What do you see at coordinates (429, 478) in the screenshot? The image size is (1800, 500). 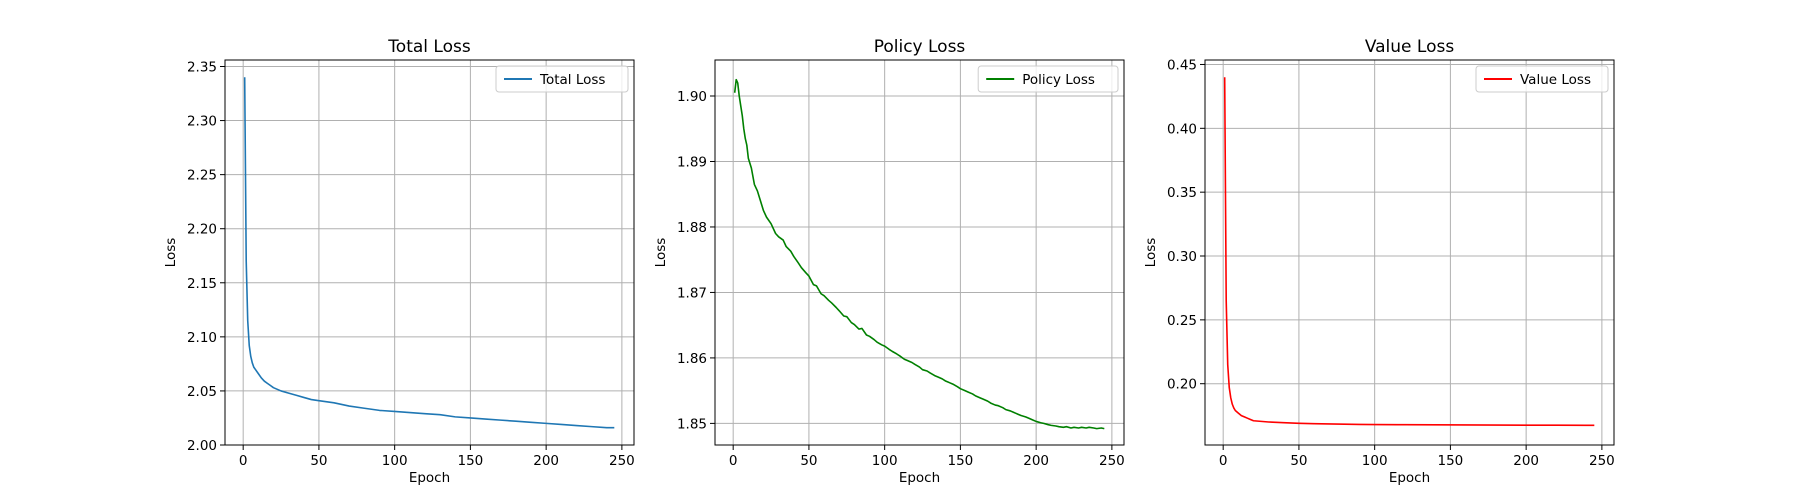 I see `total-loss-x-axis-label: Epoch` at bounding box center [429, 478].